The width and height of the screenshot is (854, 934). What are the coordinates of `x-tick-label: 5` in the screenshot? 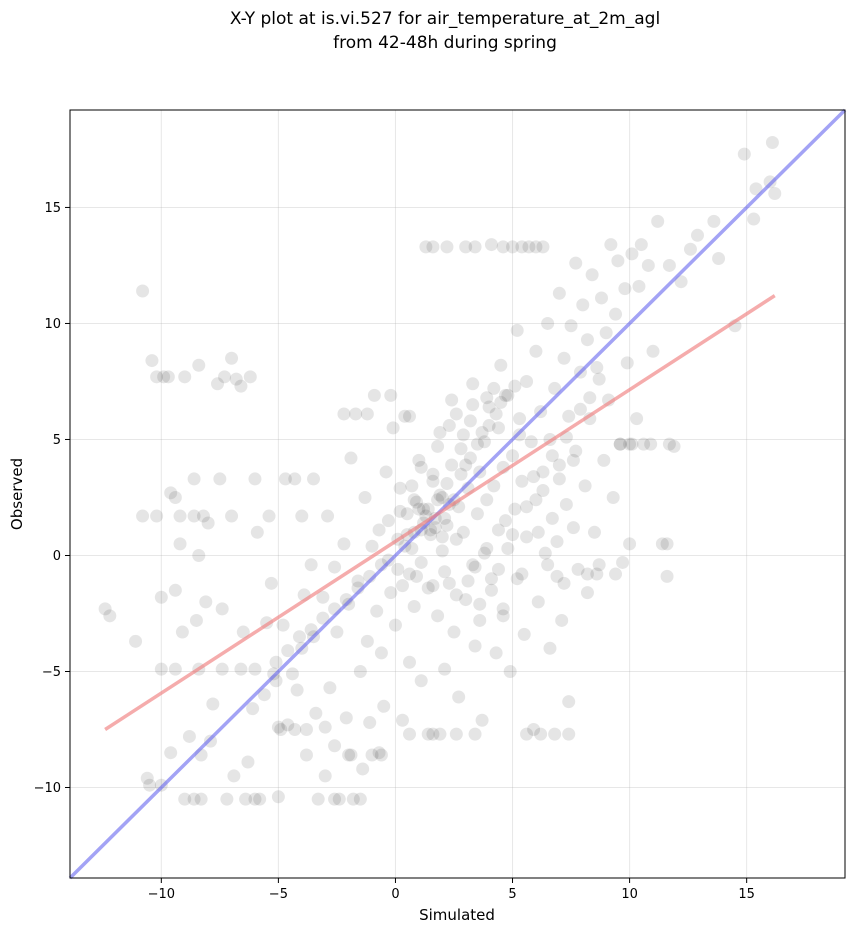 It's located at (512, 894).